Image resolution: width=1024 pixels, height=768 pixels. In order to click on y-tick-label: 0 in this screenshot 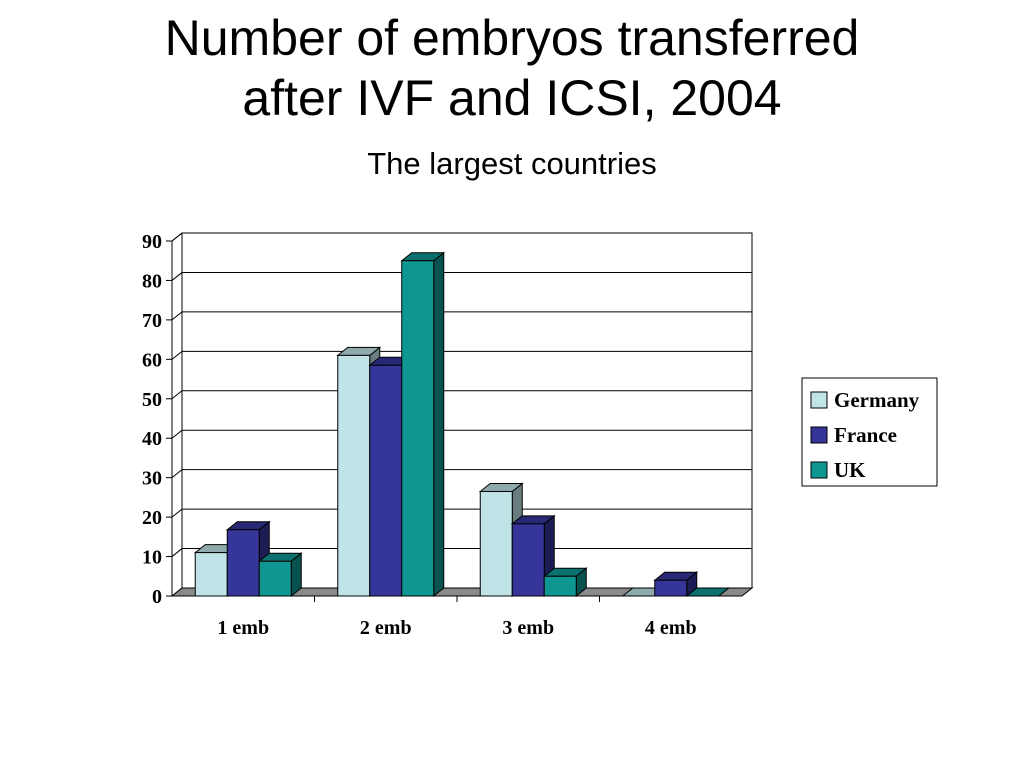, I will do `click(157, 597)`.